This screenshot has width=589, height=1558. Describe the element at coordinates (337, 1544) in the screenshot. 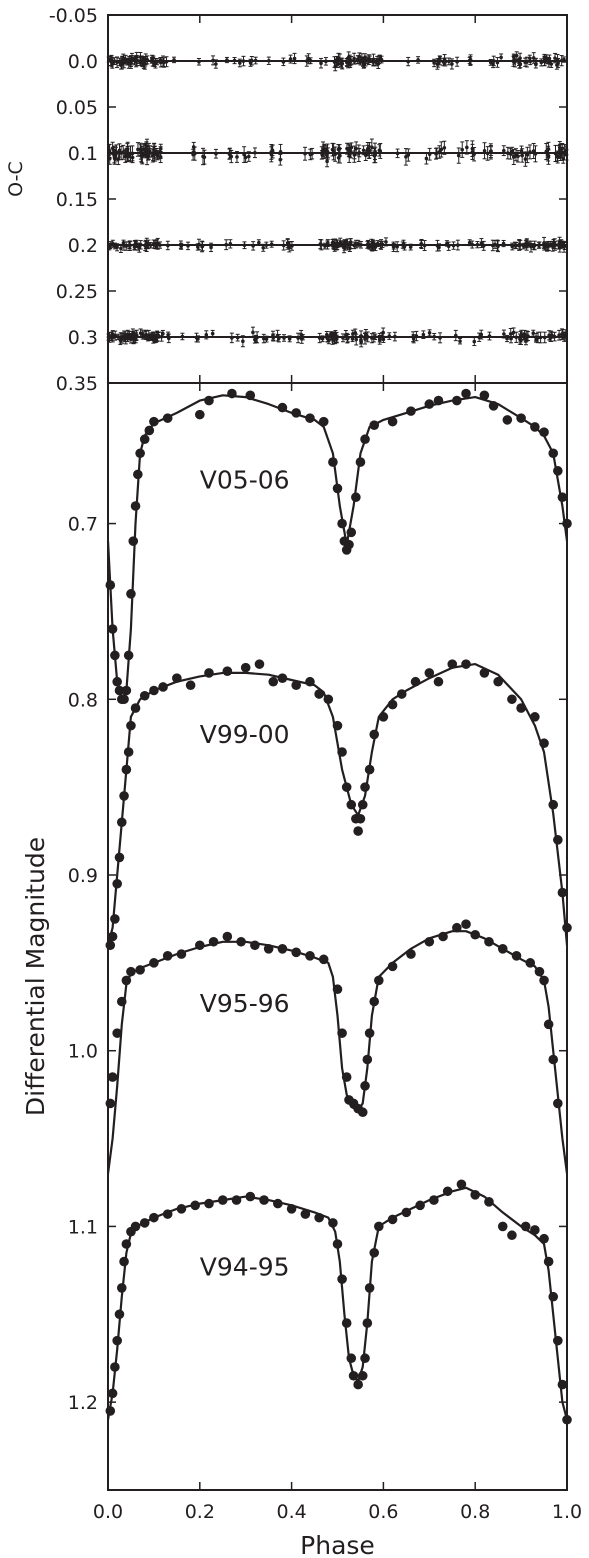

I see `x-axis-title: Phase` at that location.